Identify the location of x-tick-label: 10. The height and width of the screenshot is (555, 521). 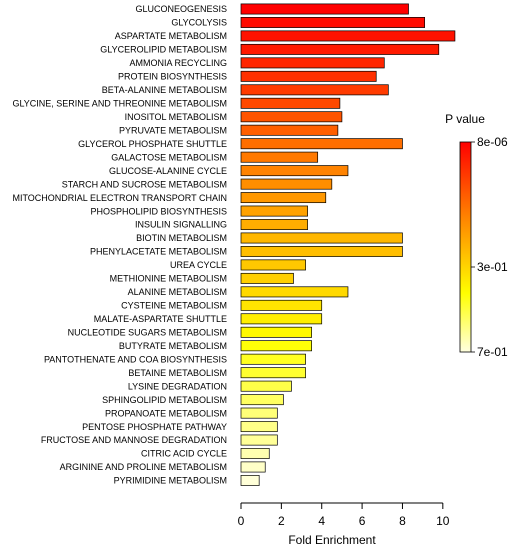
(443, 521).